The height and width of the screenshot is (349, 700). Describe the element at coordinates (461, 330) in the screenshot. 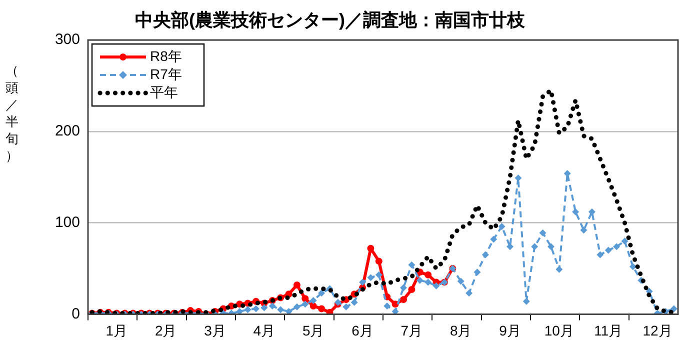

I see `x-tick-label: 8月` at that location.